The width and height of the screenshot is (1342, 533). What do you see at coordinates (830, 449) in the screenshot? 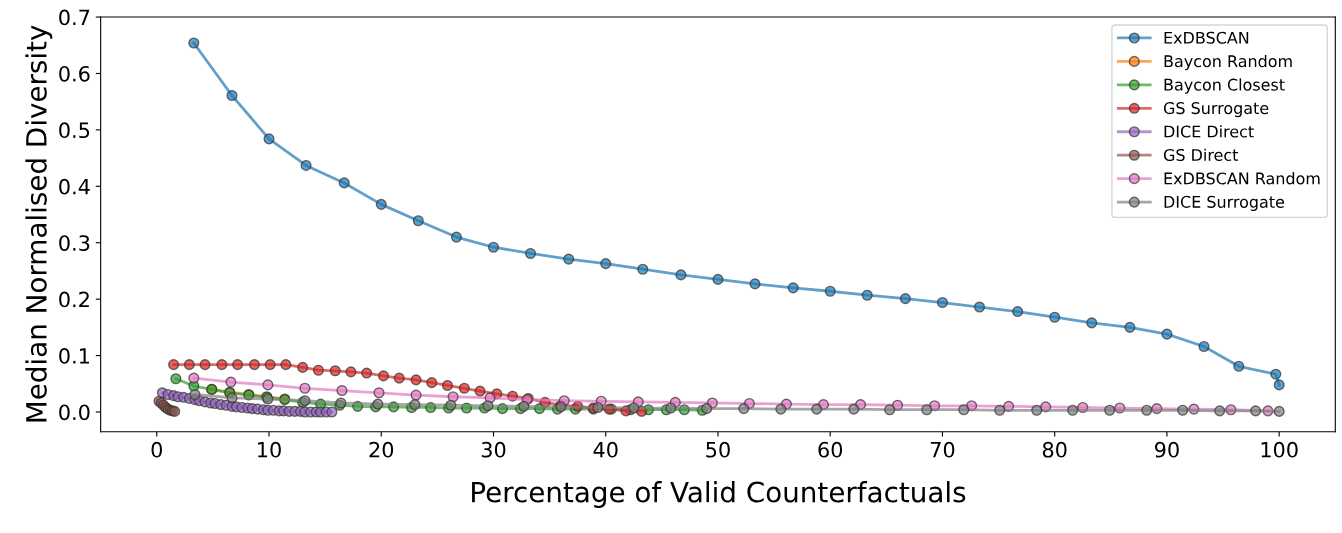
I see `x-tick-label: 60` at bounding box center [830, 449].